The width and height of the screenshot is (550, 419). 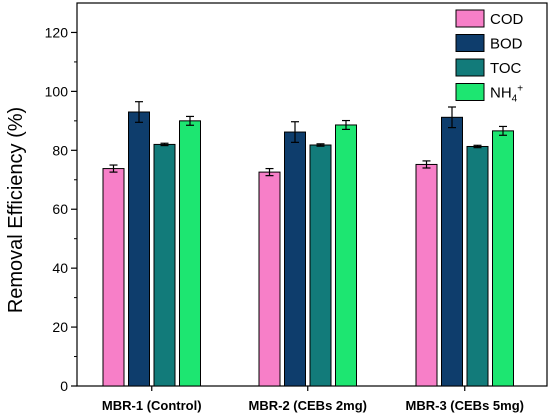 I want to click on legend-label: BOD, so click(x=506, y=44).